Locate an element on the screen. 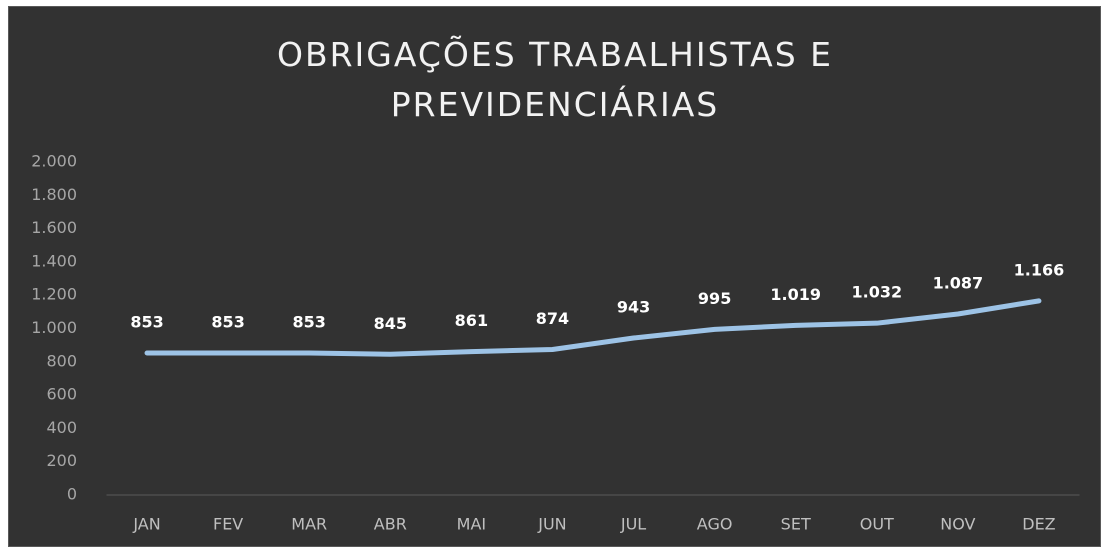 This screenshot has height=553, width=1111. x-tick-label: FEV is located at coordinates (228, 524).